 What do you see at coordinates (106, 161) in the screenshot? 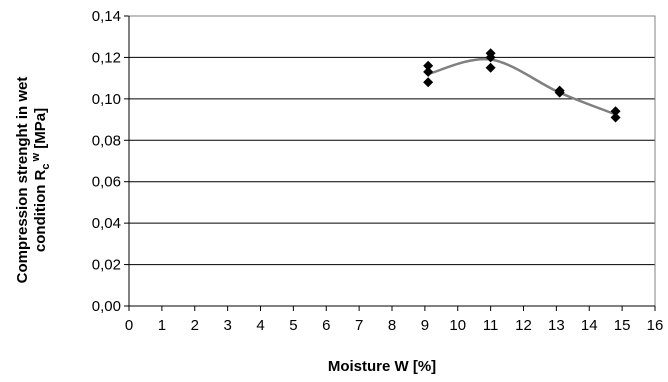
I see `y-tick-labels: 0,00 0,02 0,04 0,06 0,08 0,10 0,12 0,14` at bounding box center [106, 161].